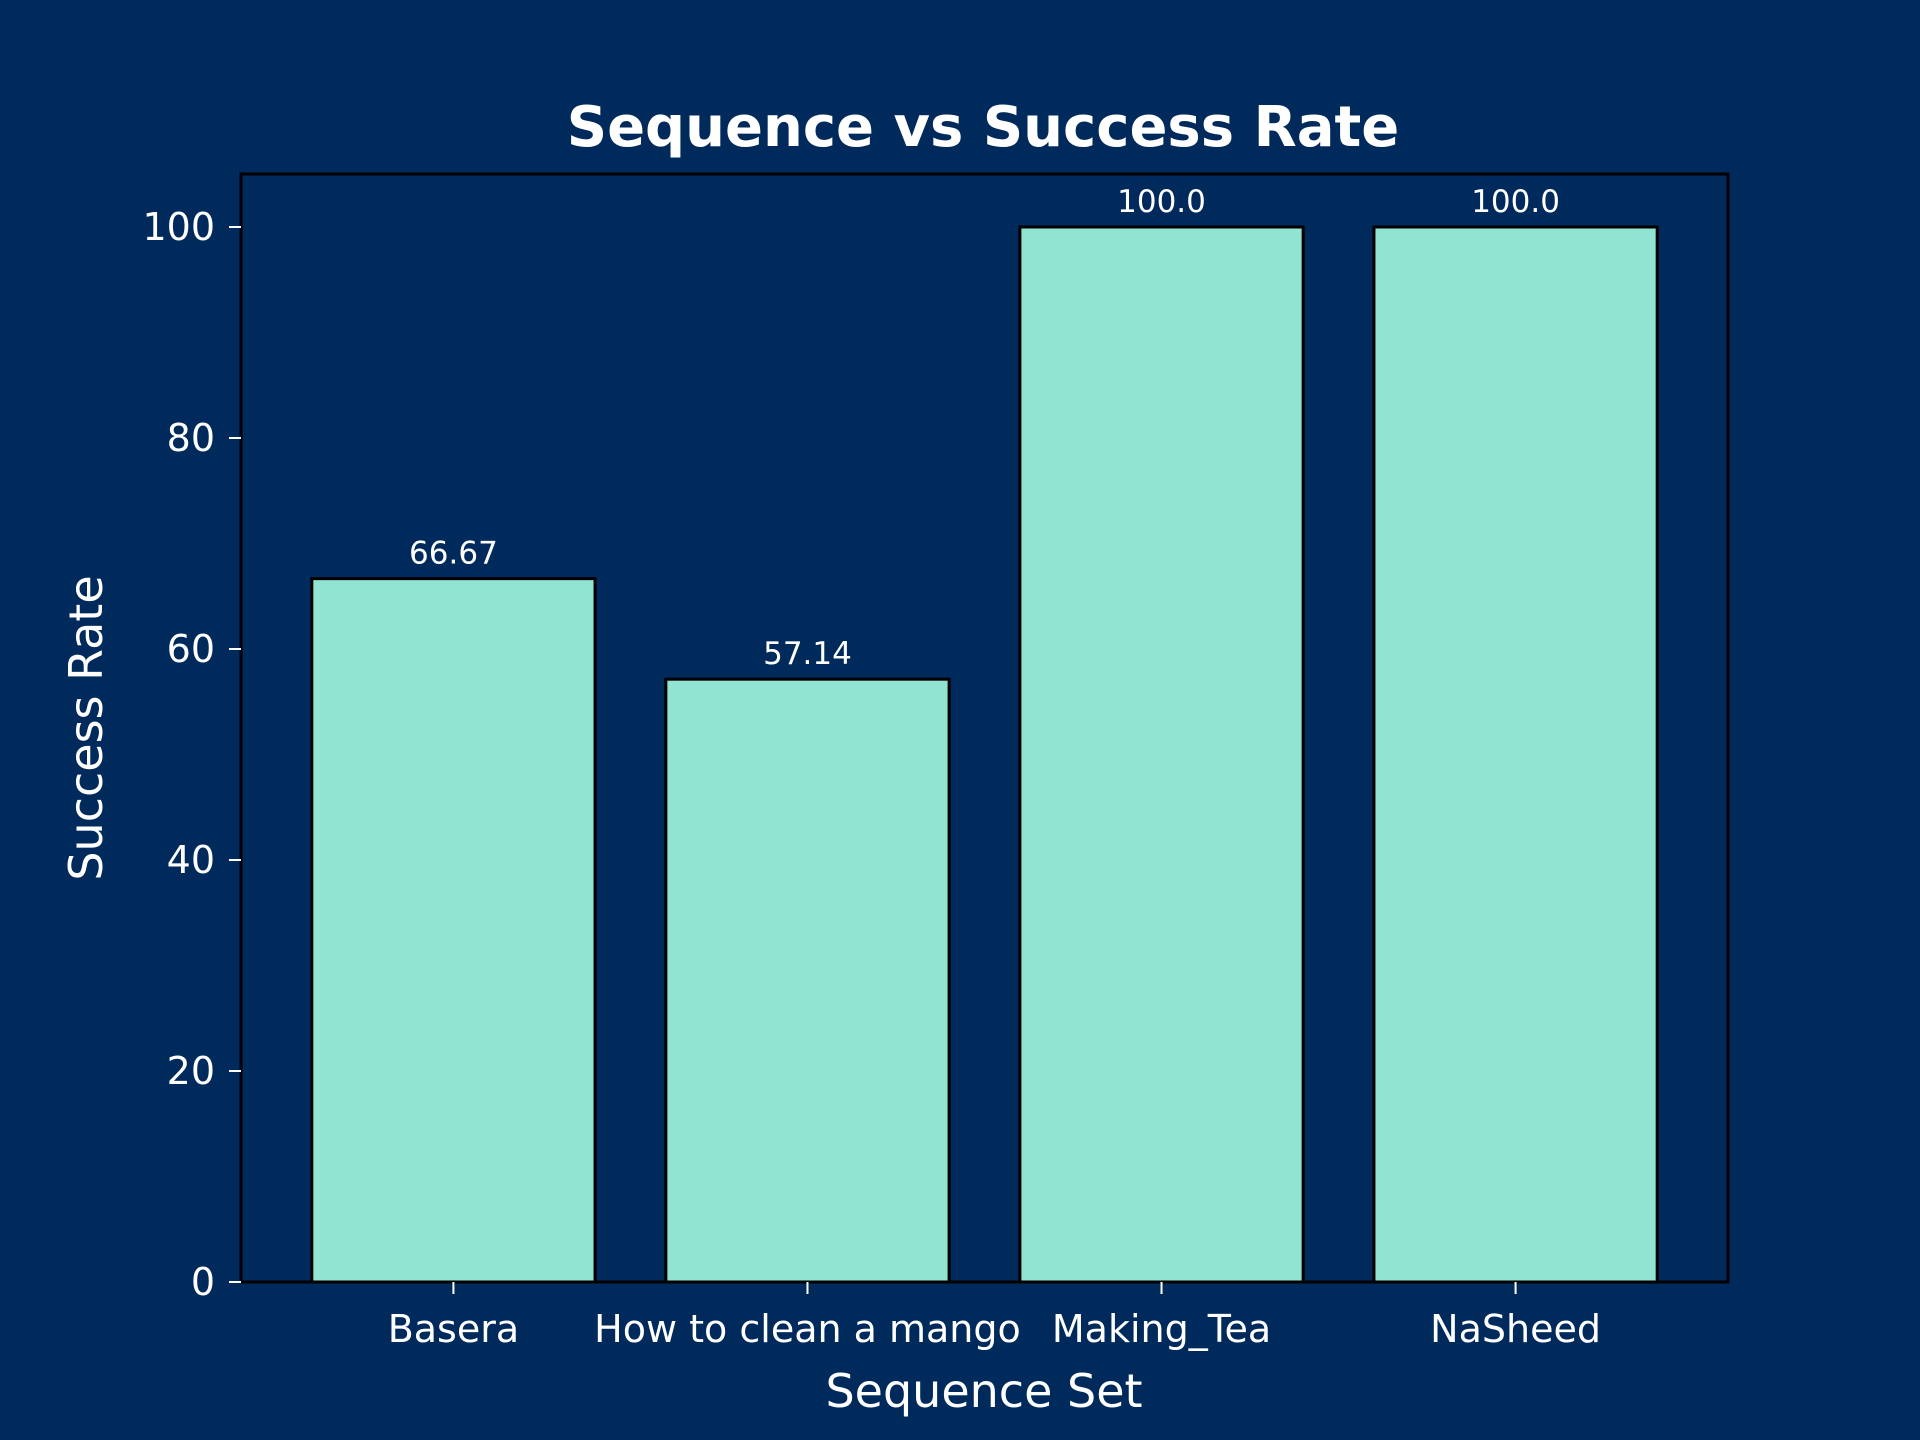 This screenshot has height=1440, width=1920. I want to click on y-tick-label-20: 20, so click(191, 1071).